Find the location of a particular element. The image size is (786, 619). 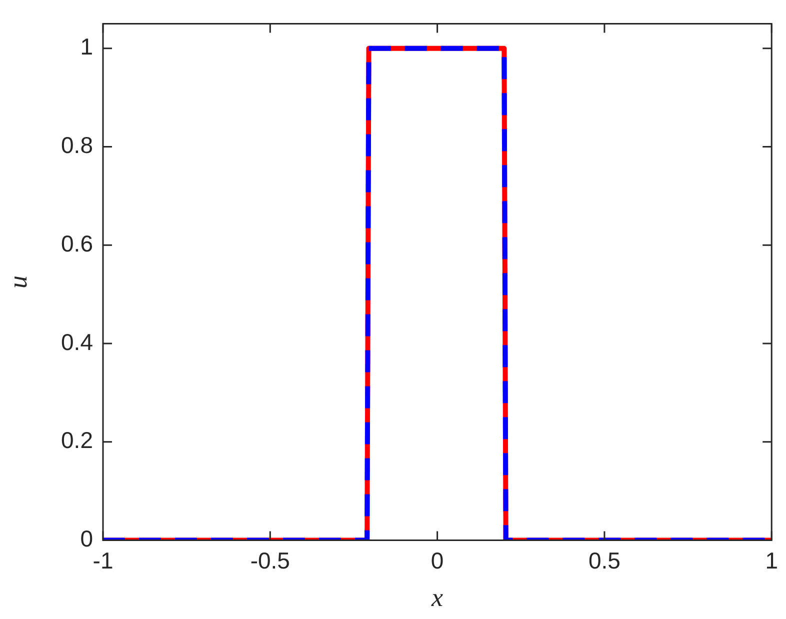

y-tick-label: 0 is located at coordinates (86, 539).